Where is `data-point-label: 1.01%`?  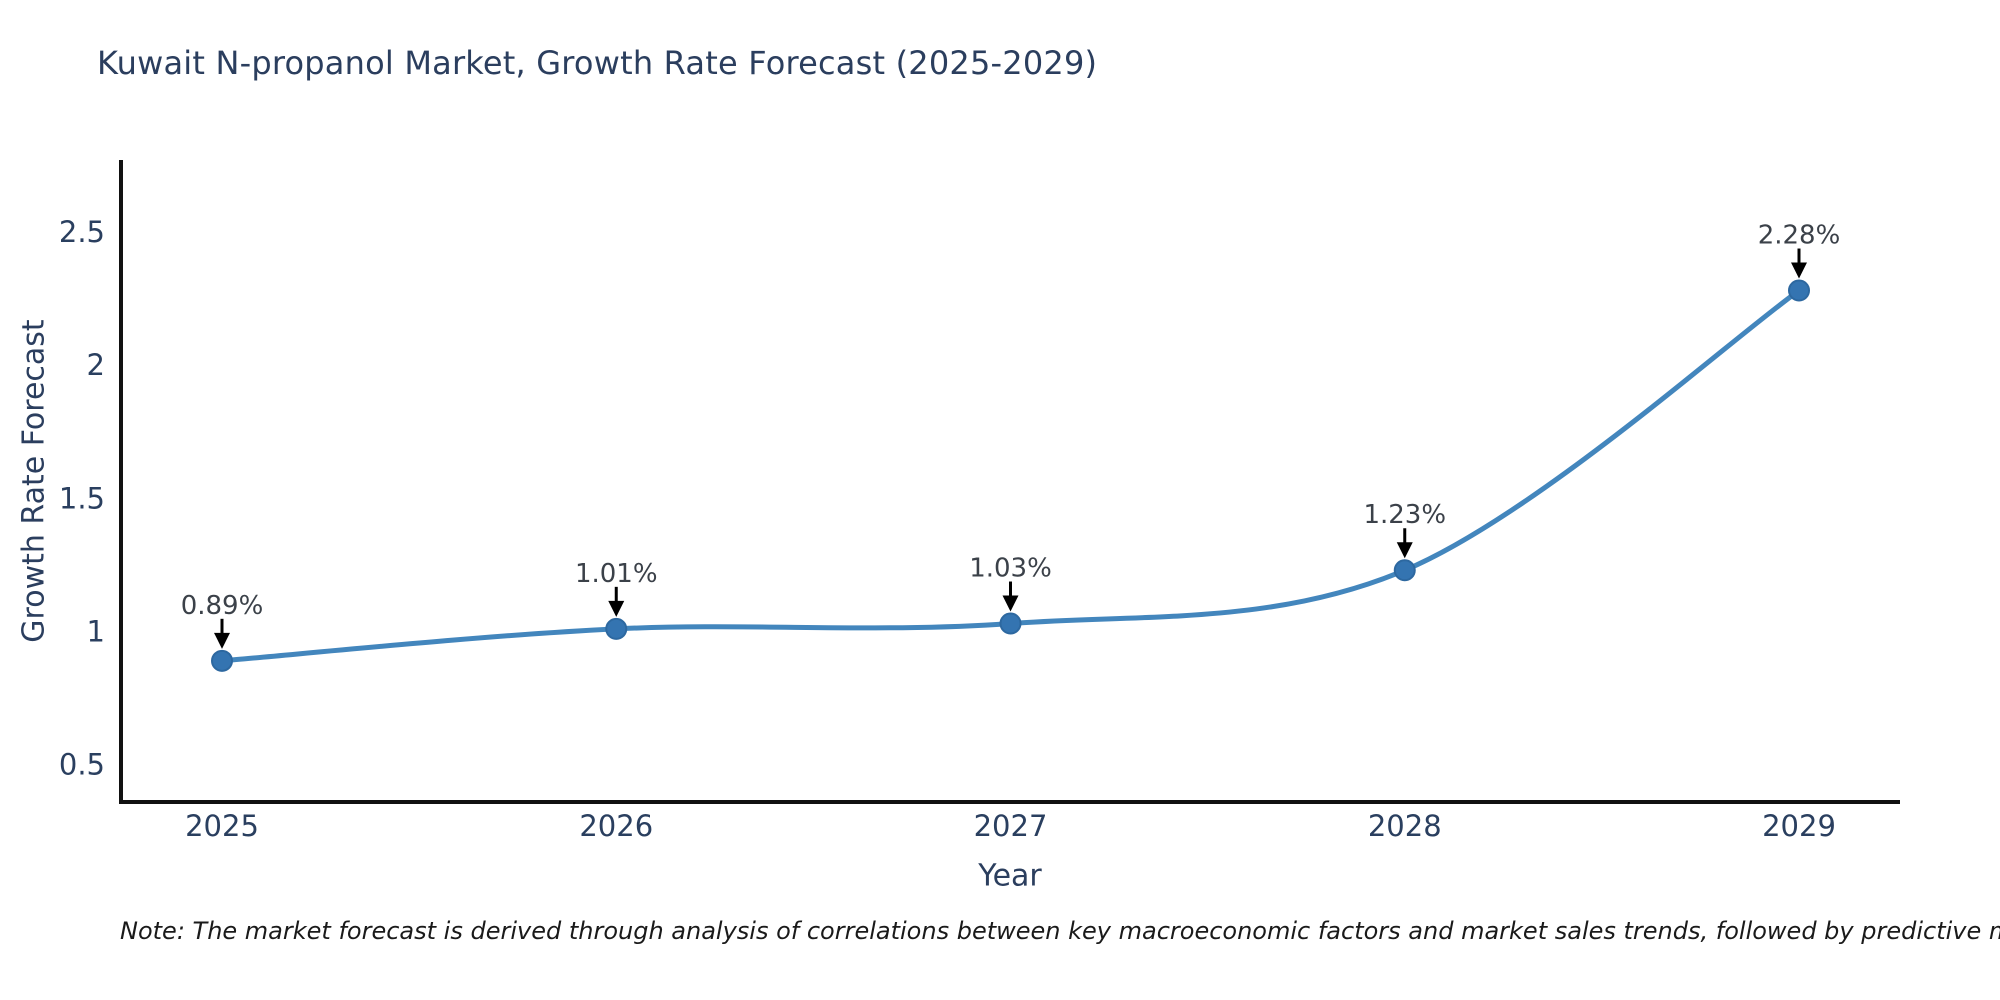
data-point-label: 1.01% is located at coordinates (616, 574).